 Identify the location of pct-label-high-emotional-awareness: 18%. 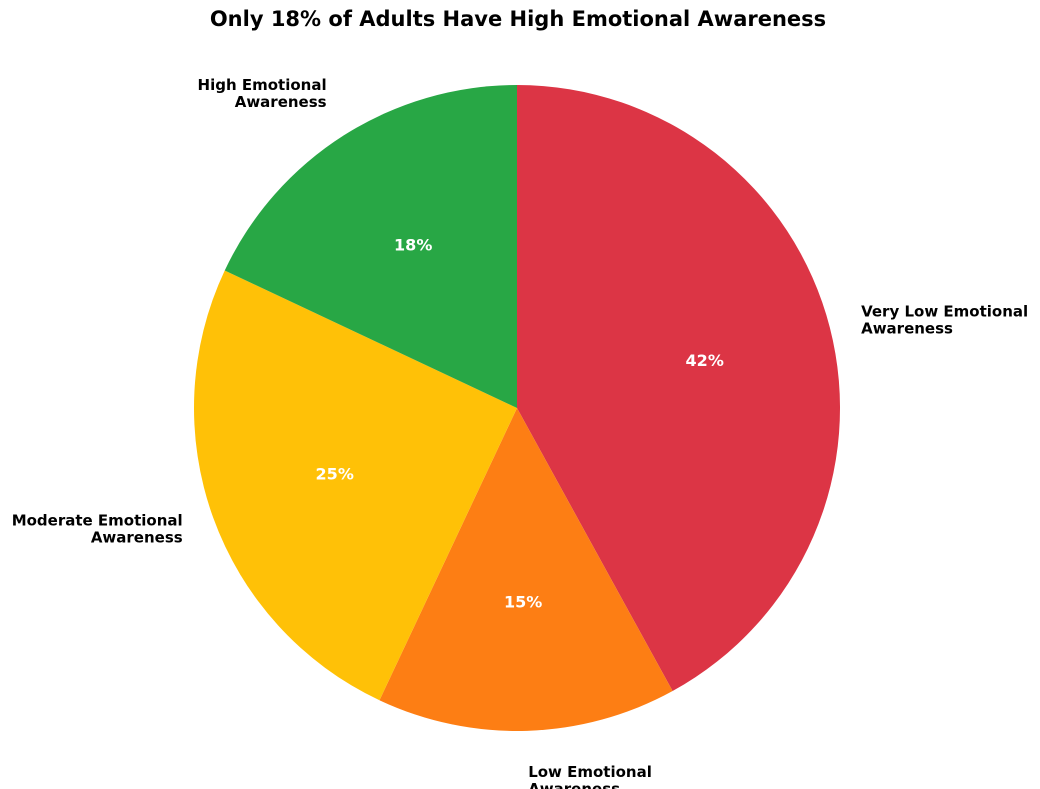
(413, 244).